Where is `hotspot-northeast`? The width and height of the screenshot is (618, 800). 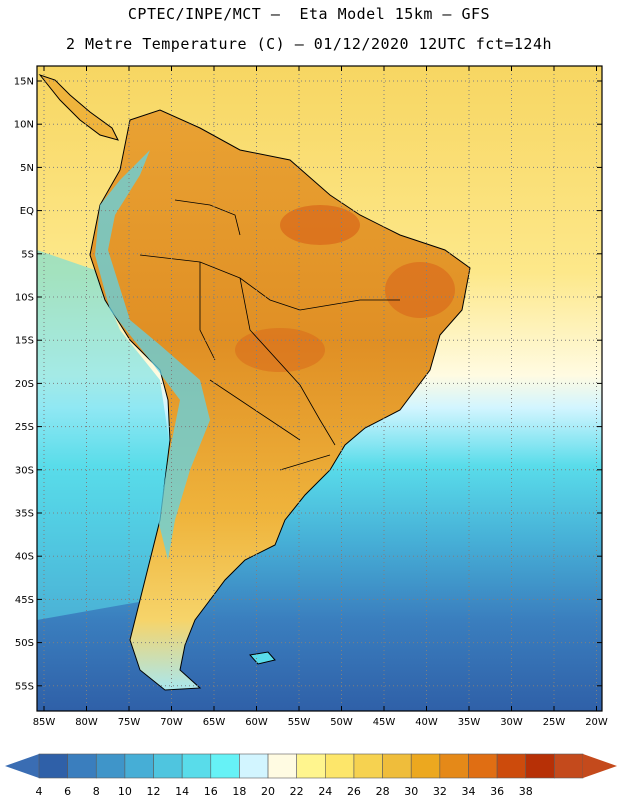 hotspot-northeast is located at coordinates (420, 290).